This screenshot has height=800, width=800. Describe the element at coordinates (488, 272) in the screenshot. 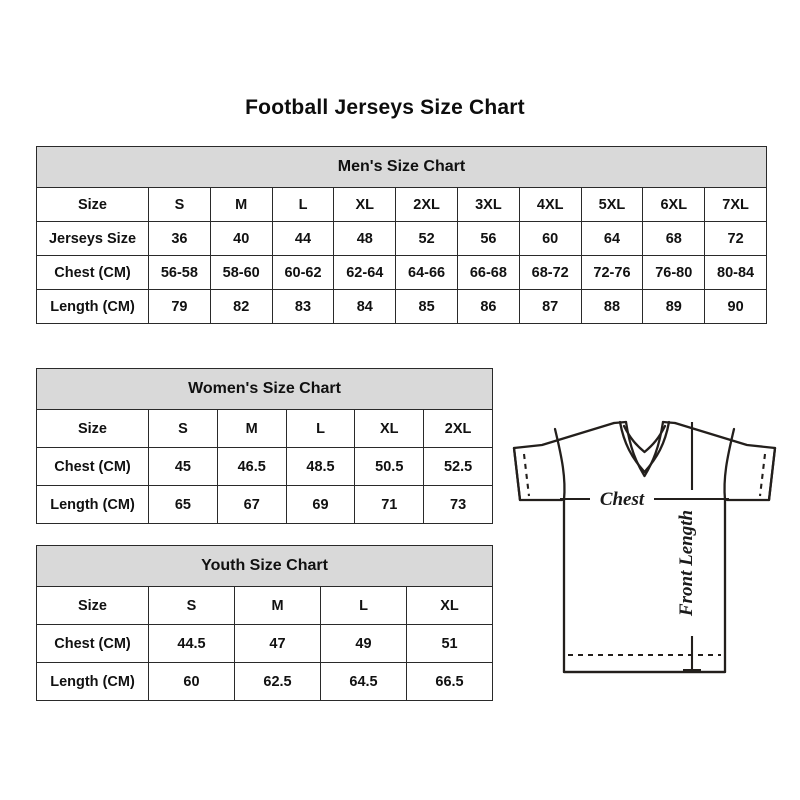

I see `table-cell: 66-68` at that location.